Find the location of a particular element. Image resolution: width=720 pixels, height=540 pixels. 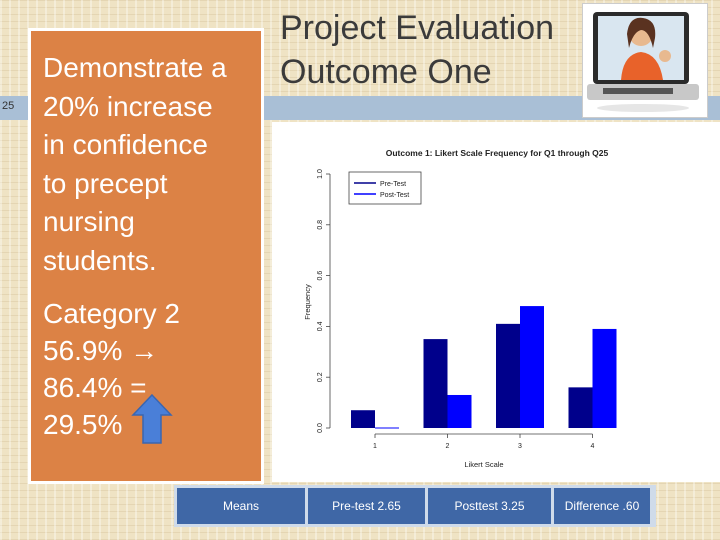

pretest-mean: Pre-test 2.65 is located at coordinates (366, 506).